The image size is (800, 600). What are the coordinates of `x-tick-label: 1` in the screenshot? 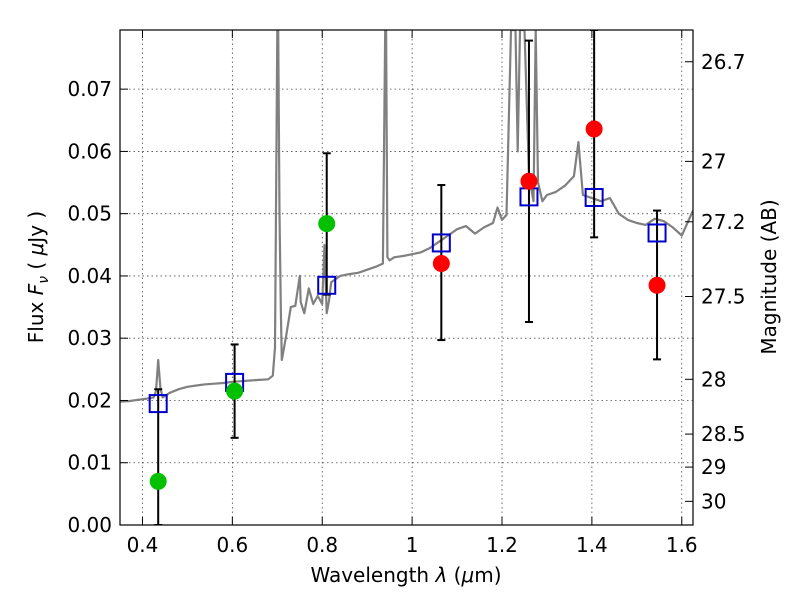 It's located at (412, 545).